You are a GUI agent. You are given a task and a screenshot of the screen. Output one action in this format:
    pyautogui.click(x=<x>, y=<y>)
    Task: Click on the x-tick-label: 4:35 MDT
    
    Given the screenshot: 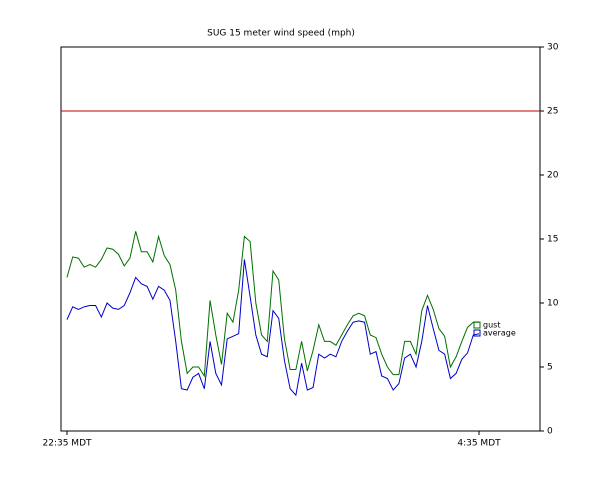 What is the action you would take?
    pyautogui.click(x=479, y=444)
    